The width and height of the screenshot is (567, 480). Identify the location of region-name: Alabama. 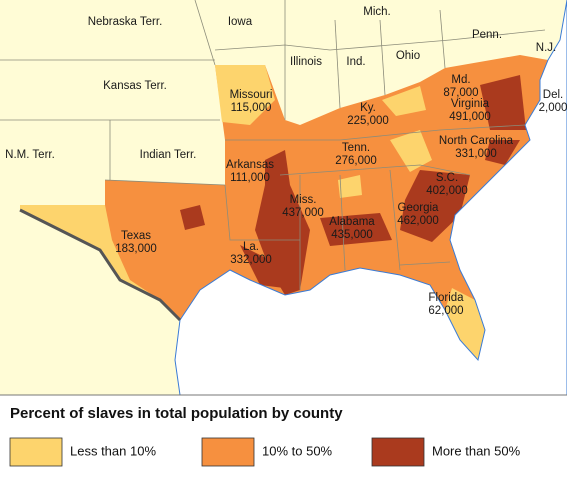
(352, 222).